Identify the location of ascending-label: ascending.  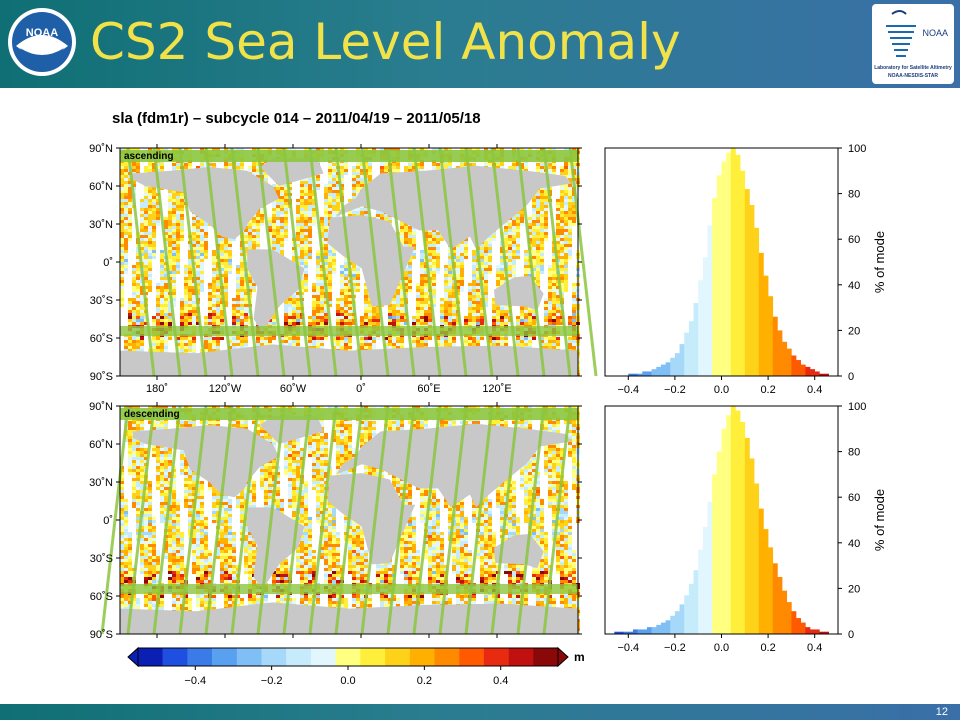
(148, 156).